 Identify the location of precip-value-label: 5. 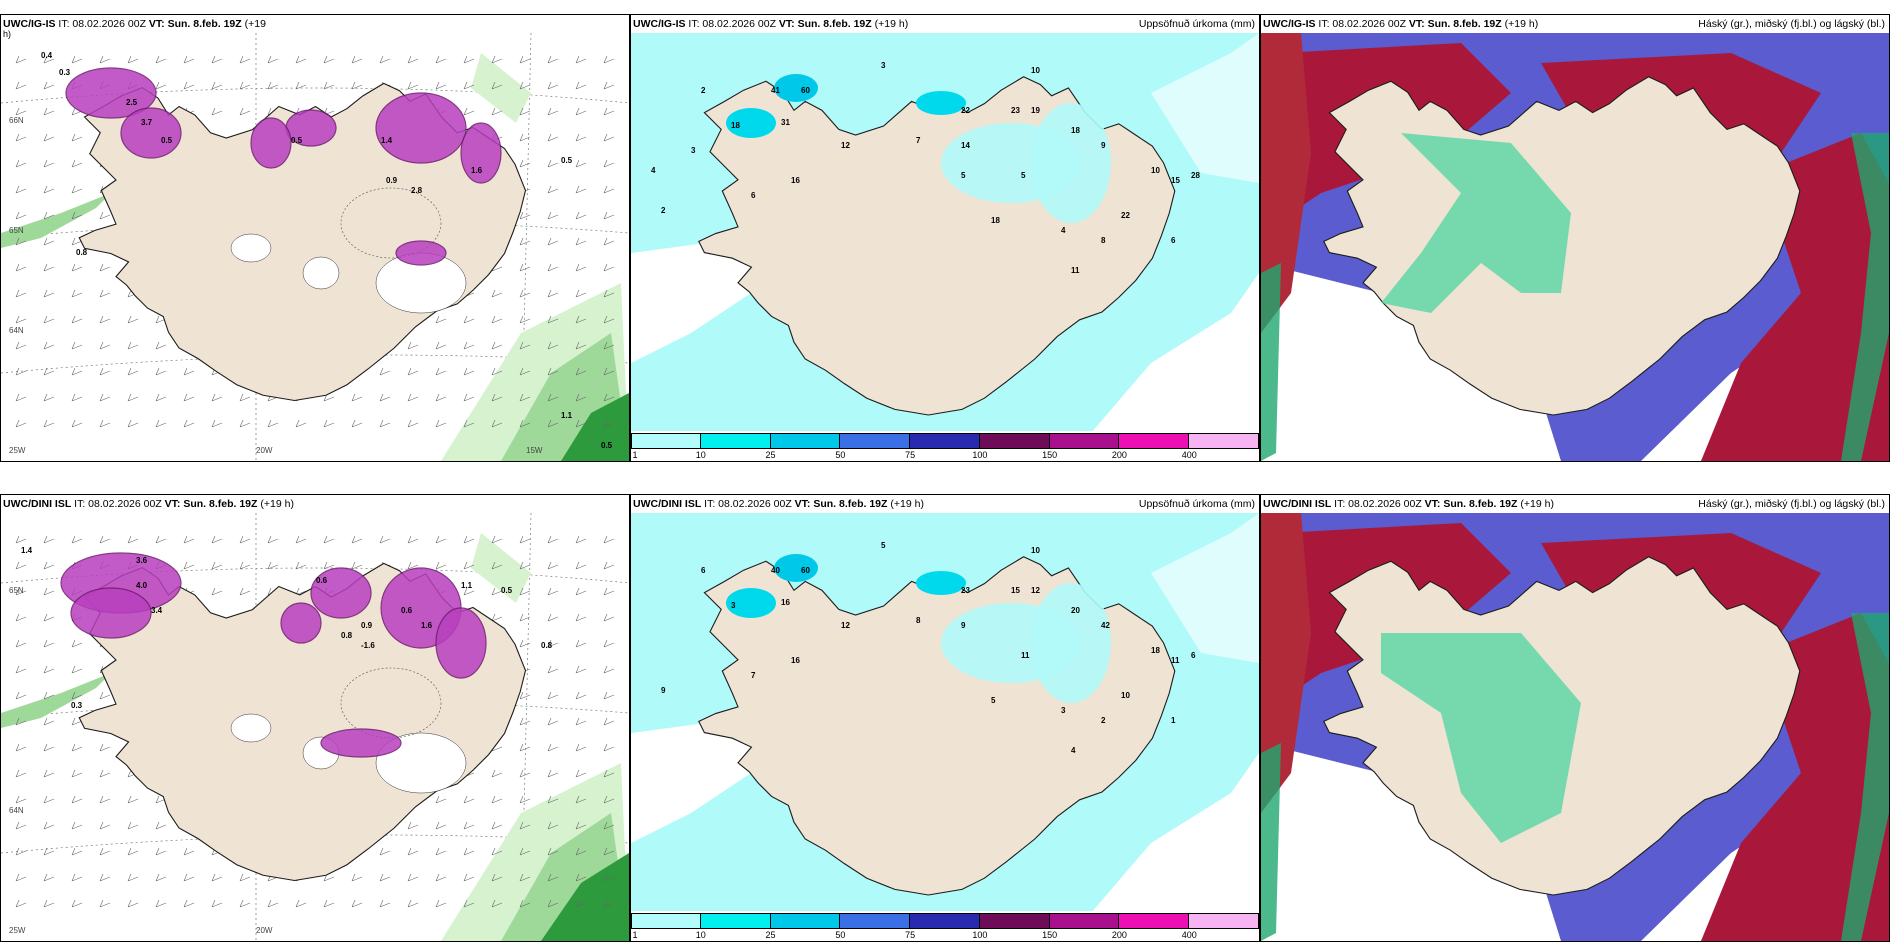
(993, 700).